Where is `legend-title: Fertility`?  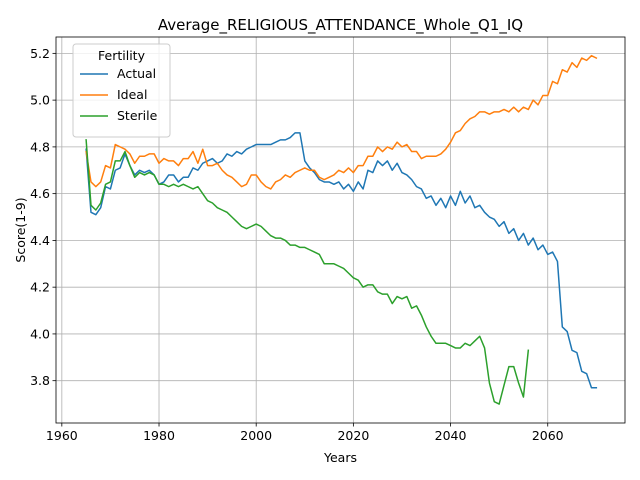
legend-title: Fertility is located at coordinates (122, 55).